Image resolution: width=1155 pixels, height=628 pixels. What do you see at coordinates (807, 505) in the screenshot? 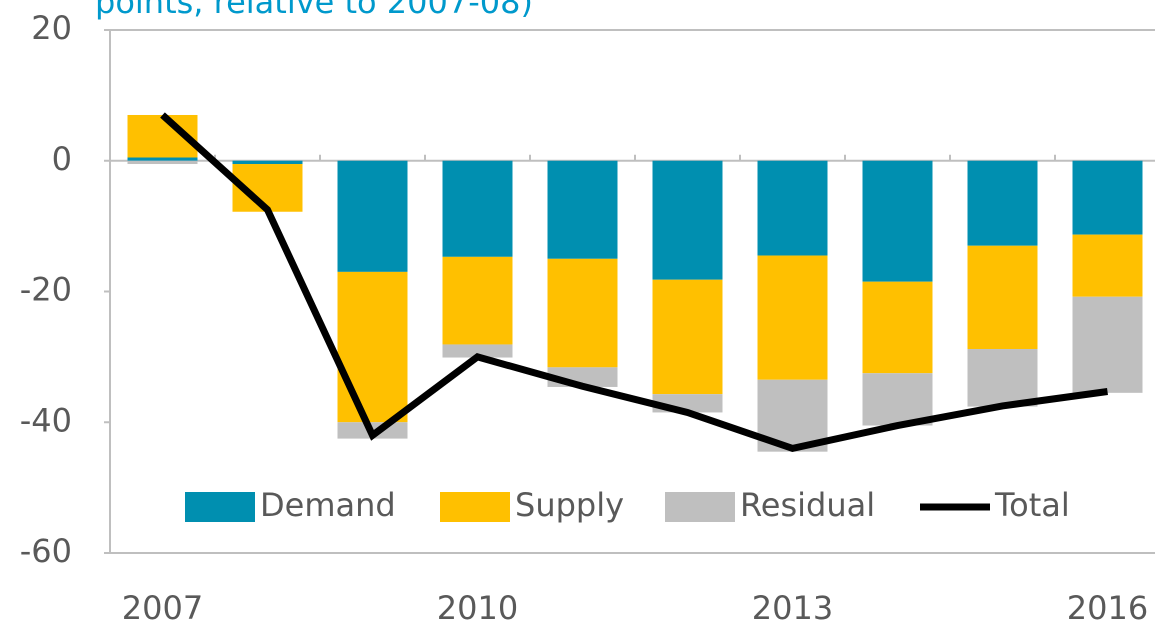
I see `legend-label: Residual` at bounding box center [807, 505].